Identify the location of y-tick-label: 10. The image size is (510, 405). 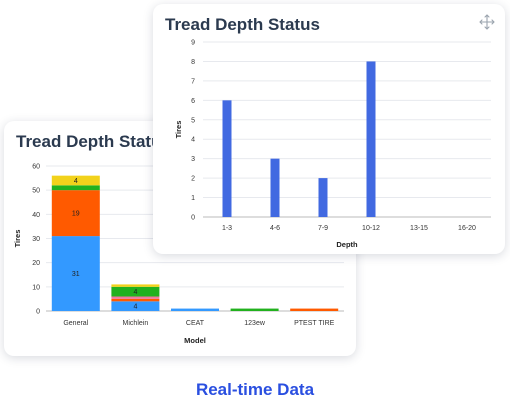
(36, 287).